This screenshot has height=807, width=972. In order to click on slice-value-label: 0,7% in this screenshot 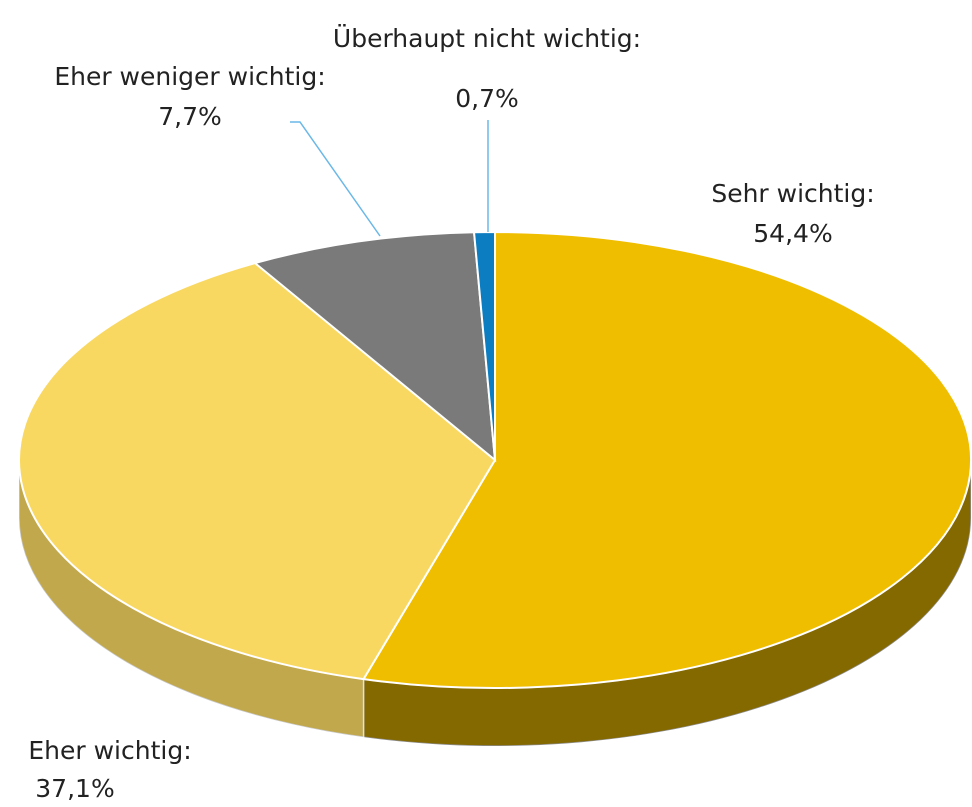, I will do `click(487, 98)`.